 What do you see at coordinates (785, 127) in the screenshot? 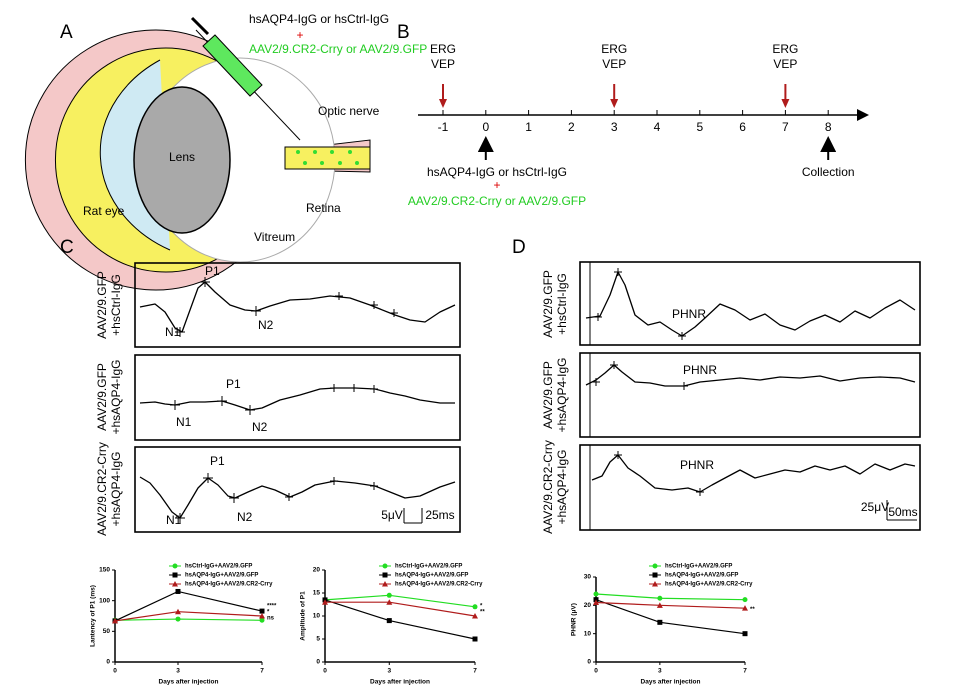
I see `tick-label: 7` at bounding box center [785, 127].